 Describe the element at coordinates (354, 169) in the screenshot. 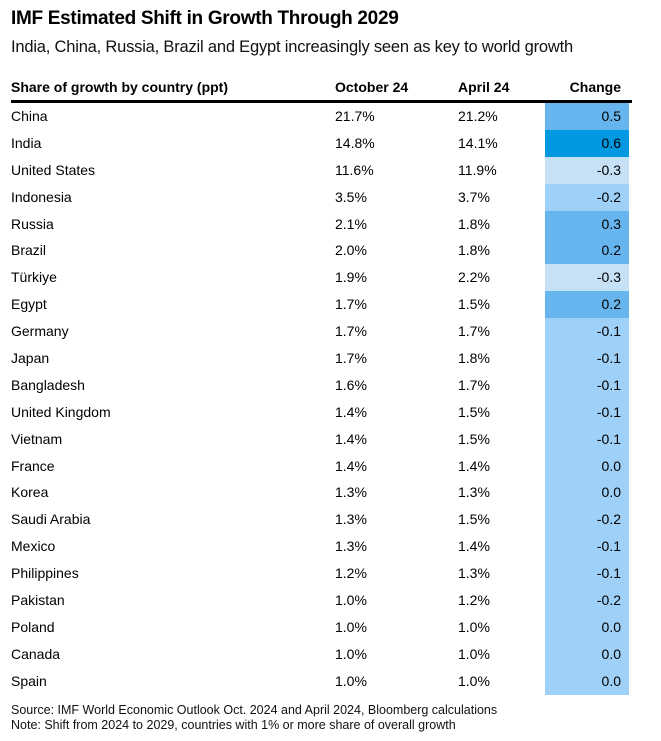

I see `october-value-cell: 11.6%` at that location.